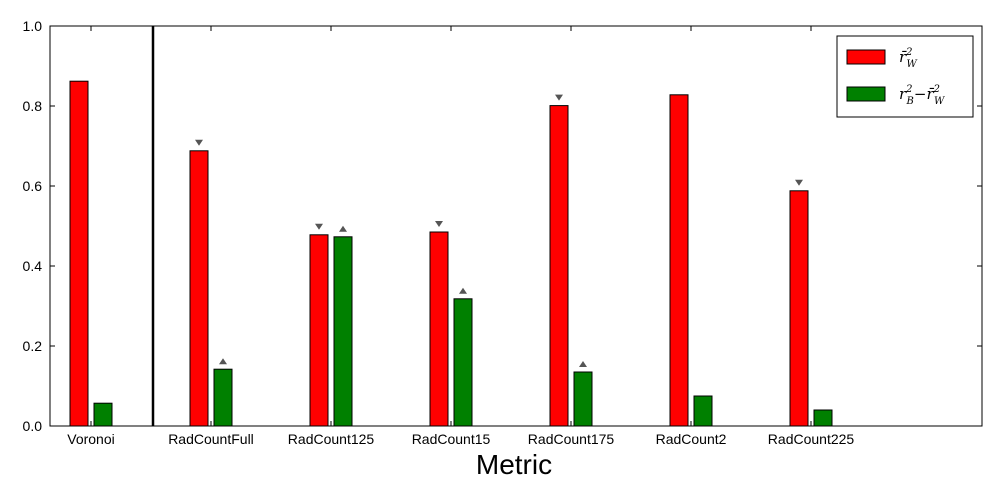 This screenshot has width=1000, height=500. I want to click on legend-rw2b-sub: W, so click(939, 101).